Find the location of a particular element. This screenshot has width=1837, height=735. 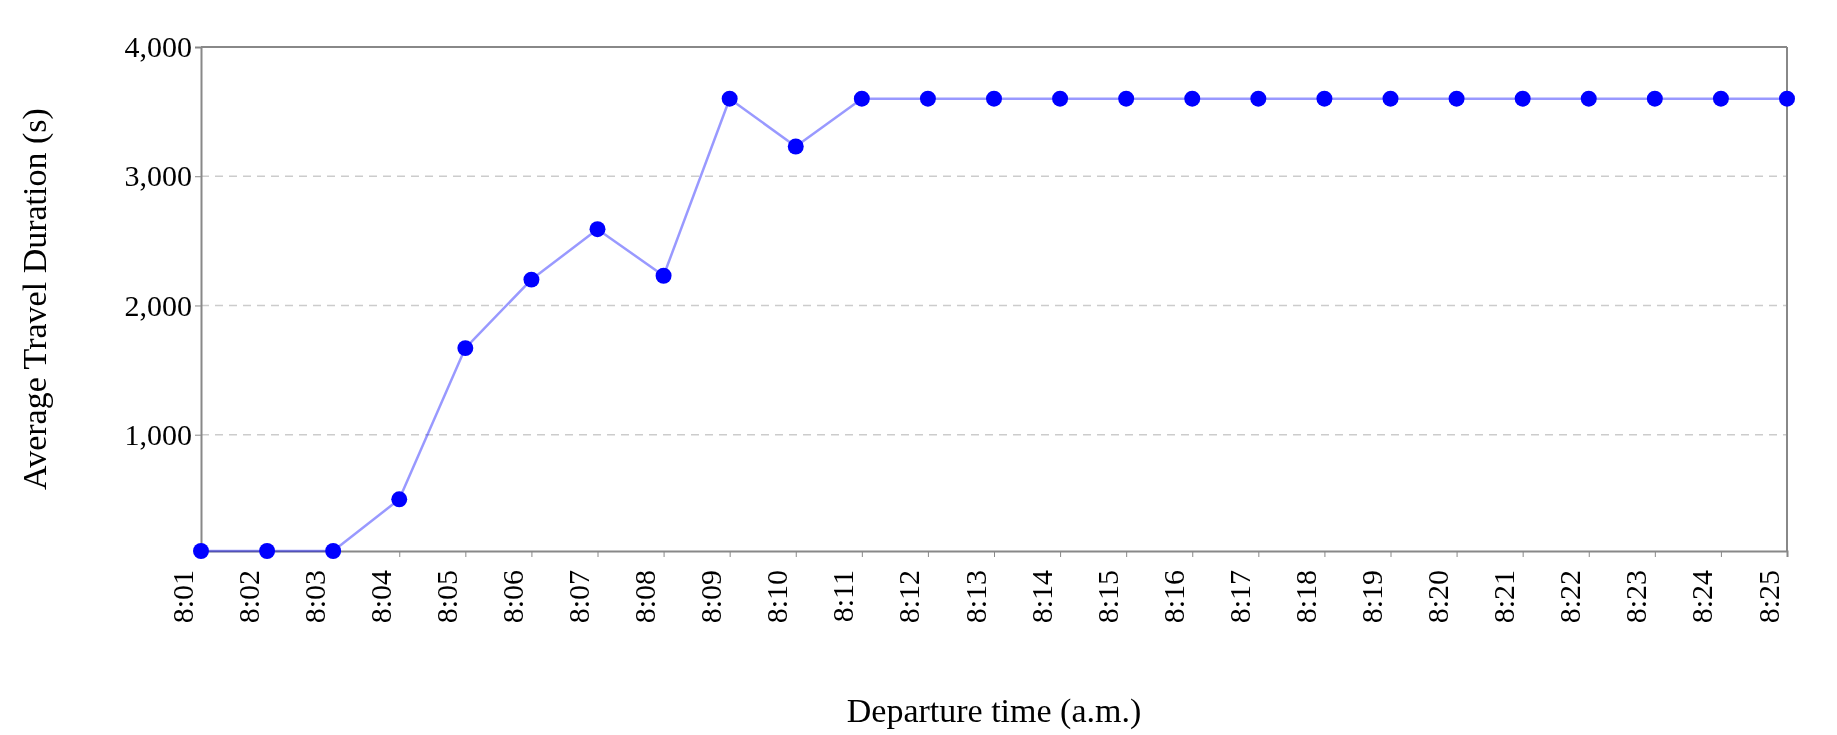

x-tick-label: 8:06 is located at coordinates (512, 597).